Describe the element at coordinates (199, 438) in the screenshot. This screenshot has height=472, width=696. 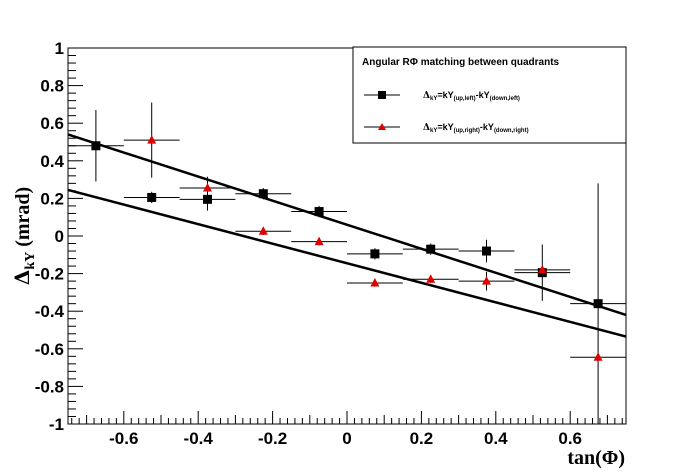
I see `x-tick-label: -0.4` at that location.